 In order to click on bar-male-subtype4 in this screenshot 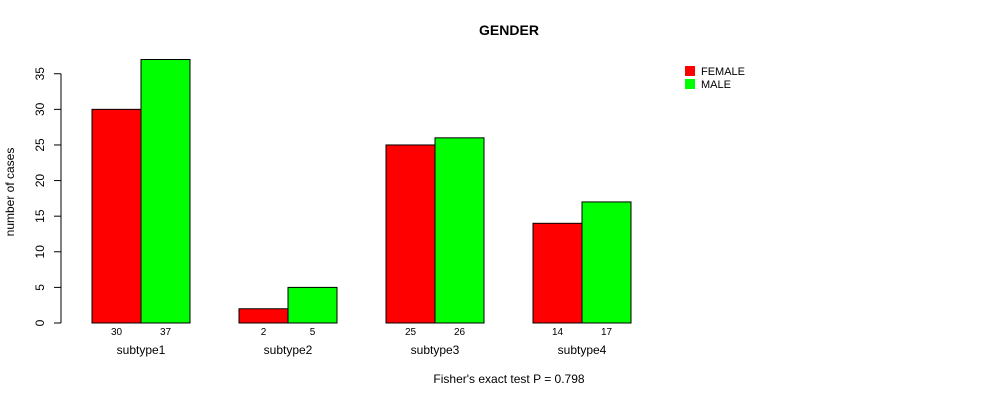, I will do `click(606, 262)`.